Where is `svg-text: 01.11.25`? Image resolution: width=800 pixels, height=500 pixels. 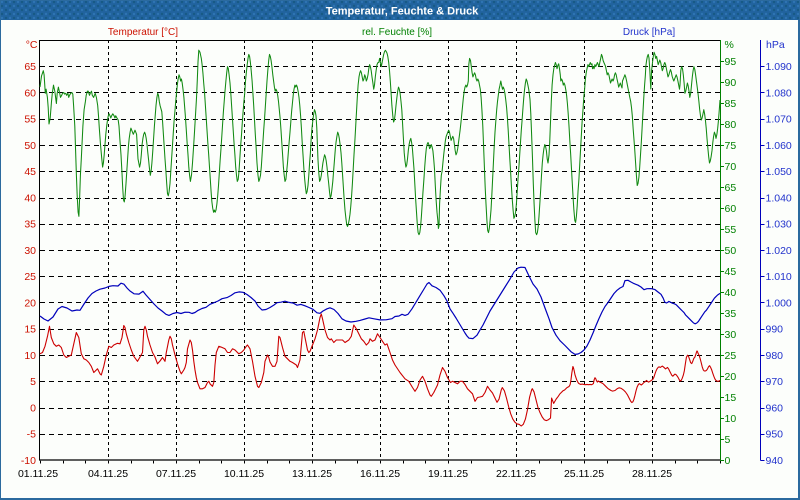
svg-text: 01.11.25 is located at coordinates (38, 474).